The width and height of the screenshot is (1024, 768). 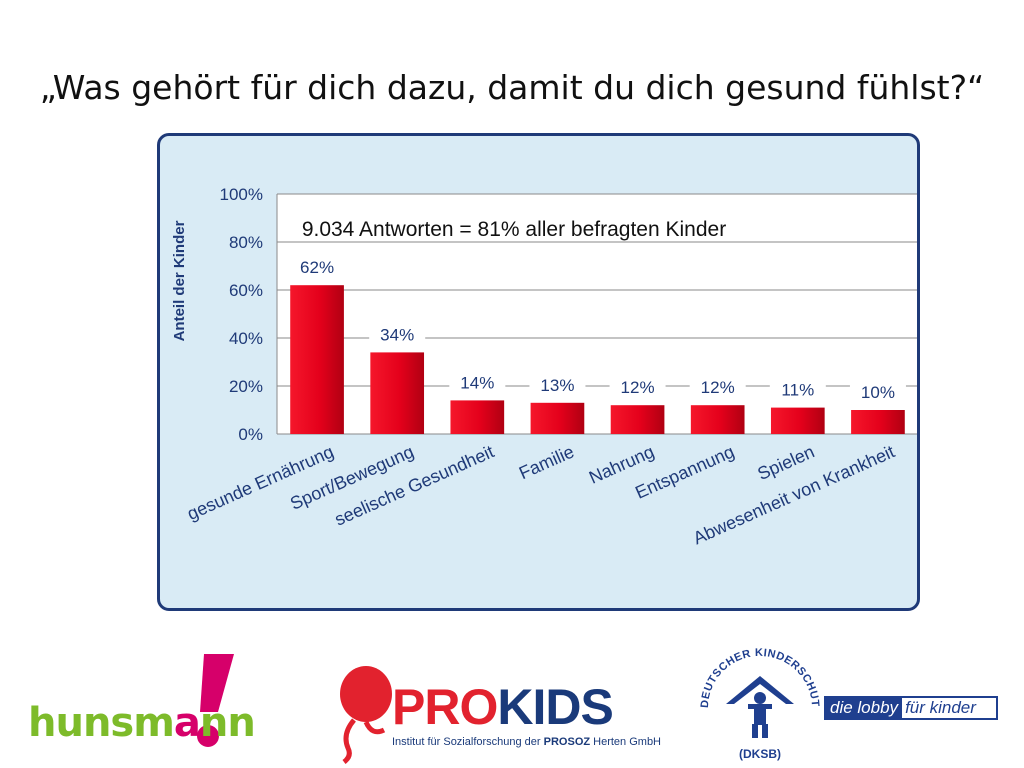 I want to click on hunsmann-text-b: a, so click(x=187, y=723).